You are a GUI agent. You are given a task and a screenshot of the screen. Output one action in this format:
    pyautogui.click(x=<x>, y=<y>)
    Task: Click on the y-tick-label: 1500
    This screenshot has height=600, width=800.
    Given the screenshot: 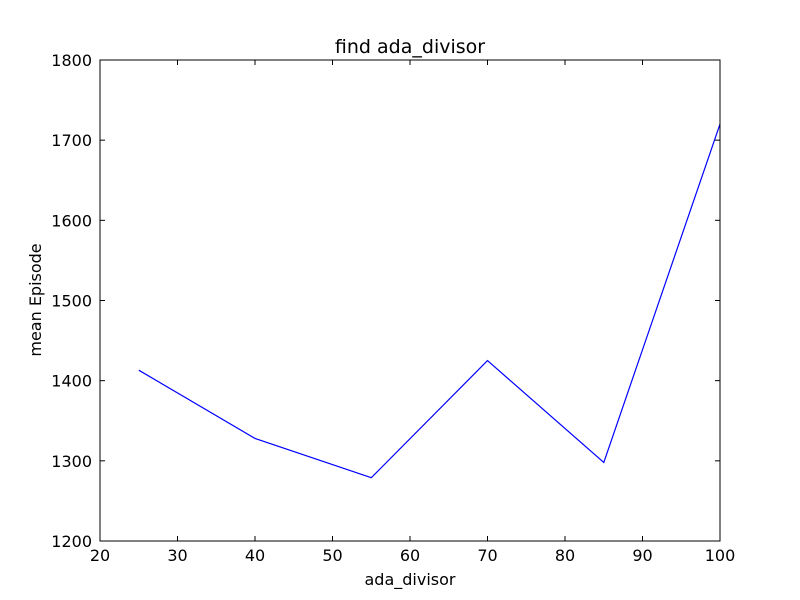 What is the action you would take?
    pyautogui.click(x=71, y=301)
    